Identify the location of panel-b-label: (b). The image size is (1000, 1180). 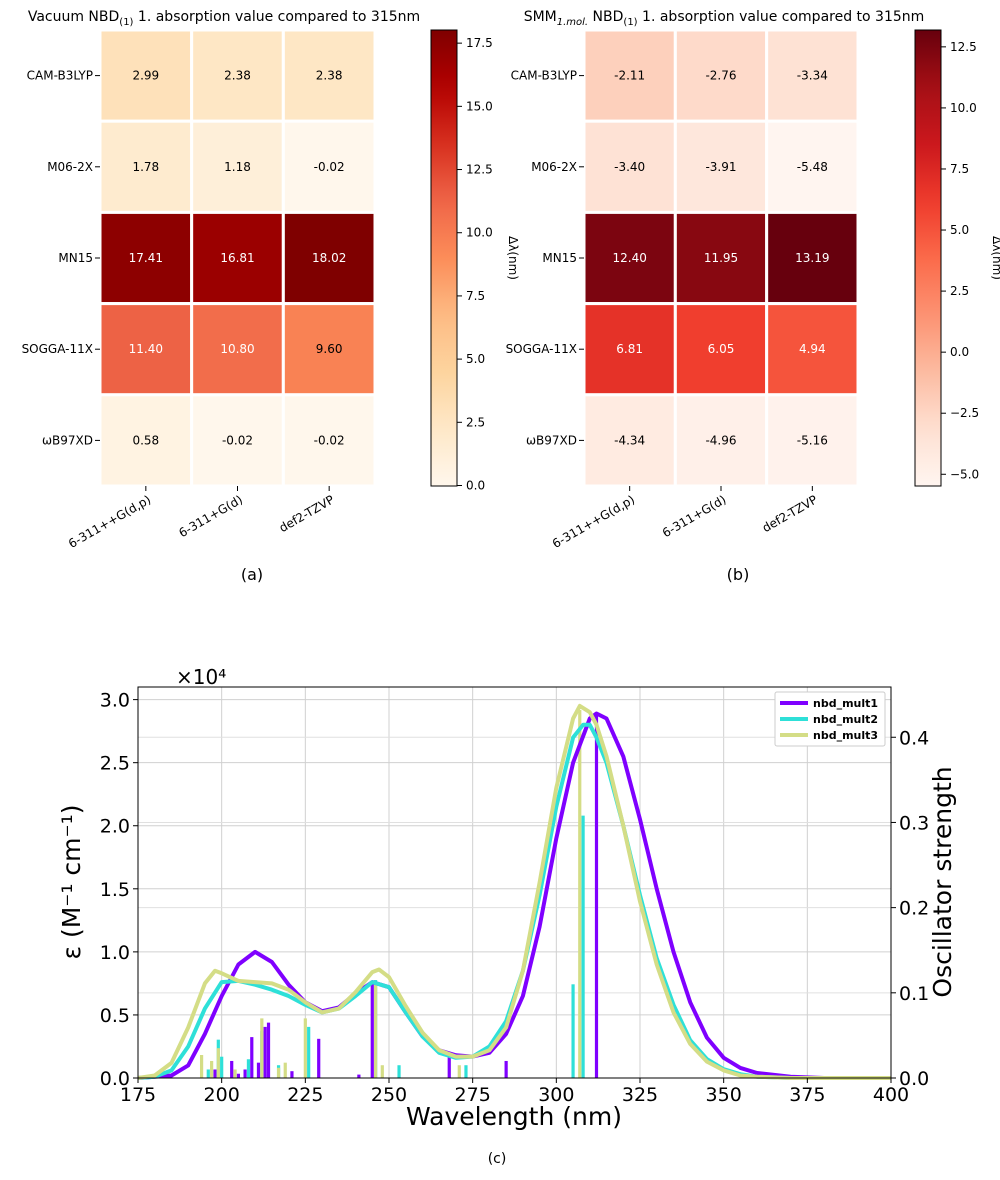
(738, 574).